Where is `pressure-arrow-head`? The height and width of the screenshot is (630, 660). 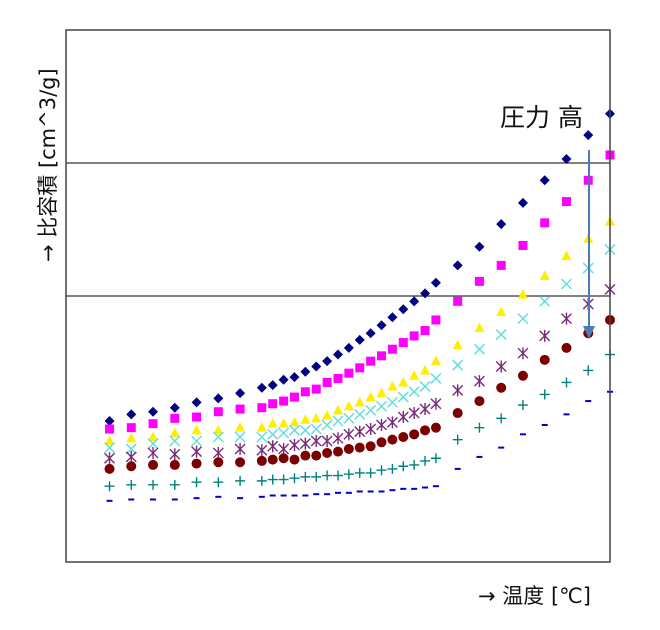
pressure-arrow-head is located at coordinates (589, 332).